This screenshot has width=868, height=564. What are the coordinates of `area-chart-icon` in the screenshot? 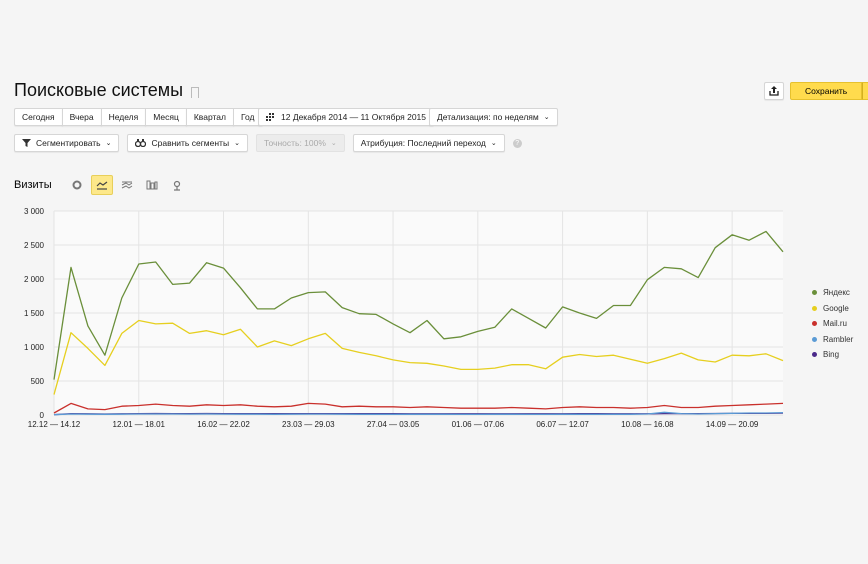 It's located at (127, 185).